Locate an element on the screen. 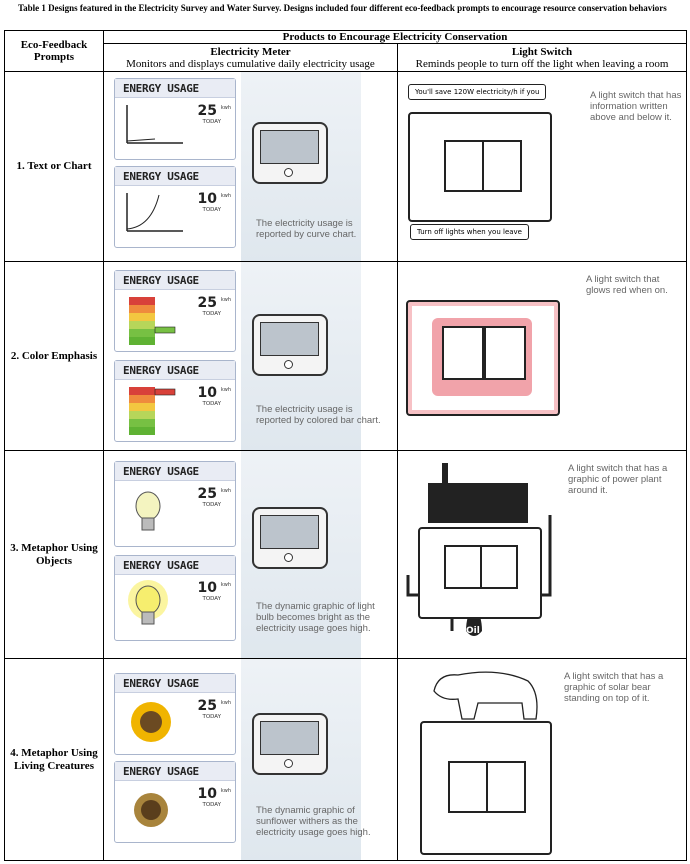 This screenshot has height=864, width=690. switch-plate-glowing is located at coordinates (483, 358).